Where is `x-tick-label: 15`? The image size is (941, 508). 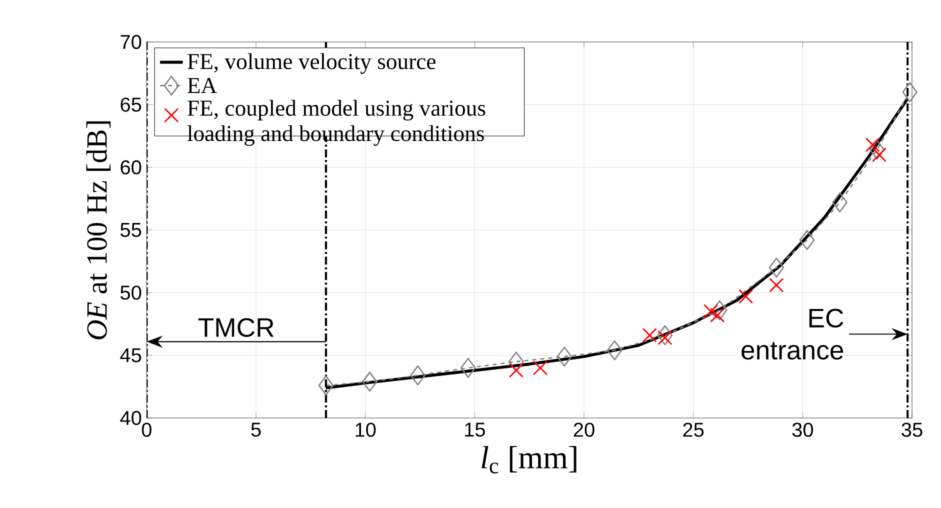
x-tick-label: 15 is located at coordinates (475, 429).